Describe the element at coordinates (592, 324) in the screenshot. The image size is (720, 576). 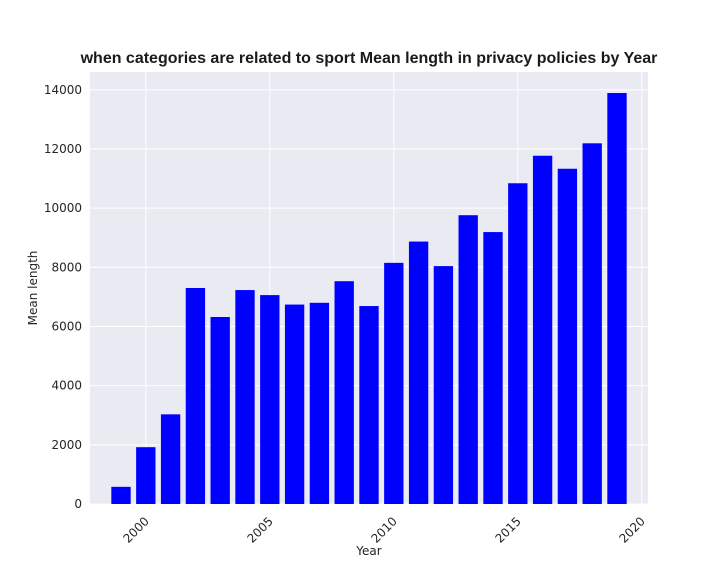
I see `bar-2018` at that location.